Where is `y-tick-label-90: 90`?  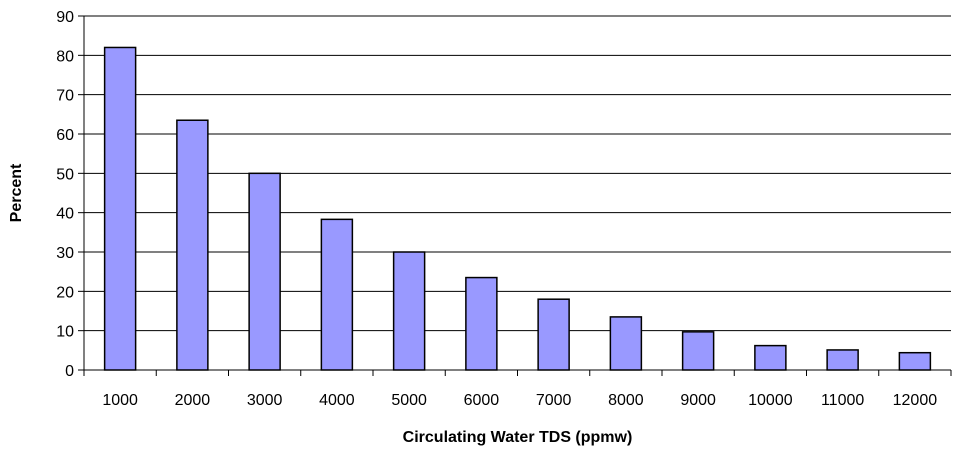 y-tick-label-90: 90 is located at coordinates (65, 17).